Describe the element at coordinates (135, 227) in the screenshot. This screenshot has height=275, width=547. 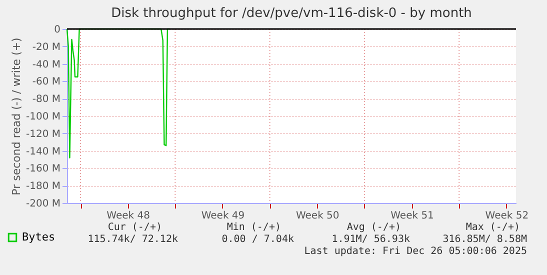
I see `text: Cur (-/+)` at that location.